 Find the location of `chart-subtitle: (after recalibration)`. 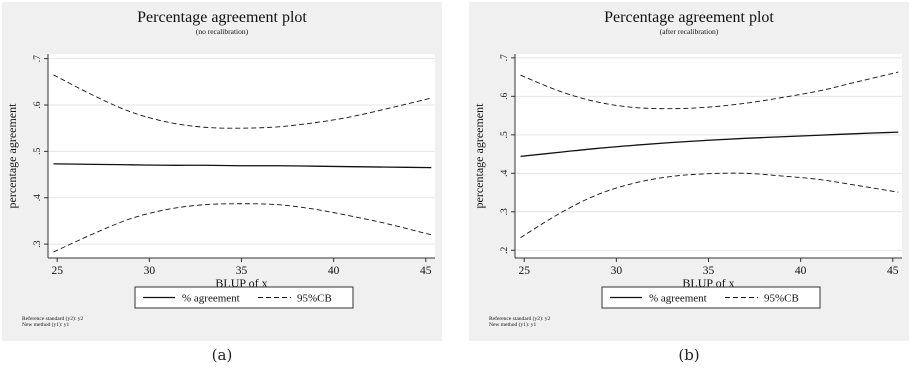

chart-subtitle: (after recalibration) is located at coordinates (689, 31).